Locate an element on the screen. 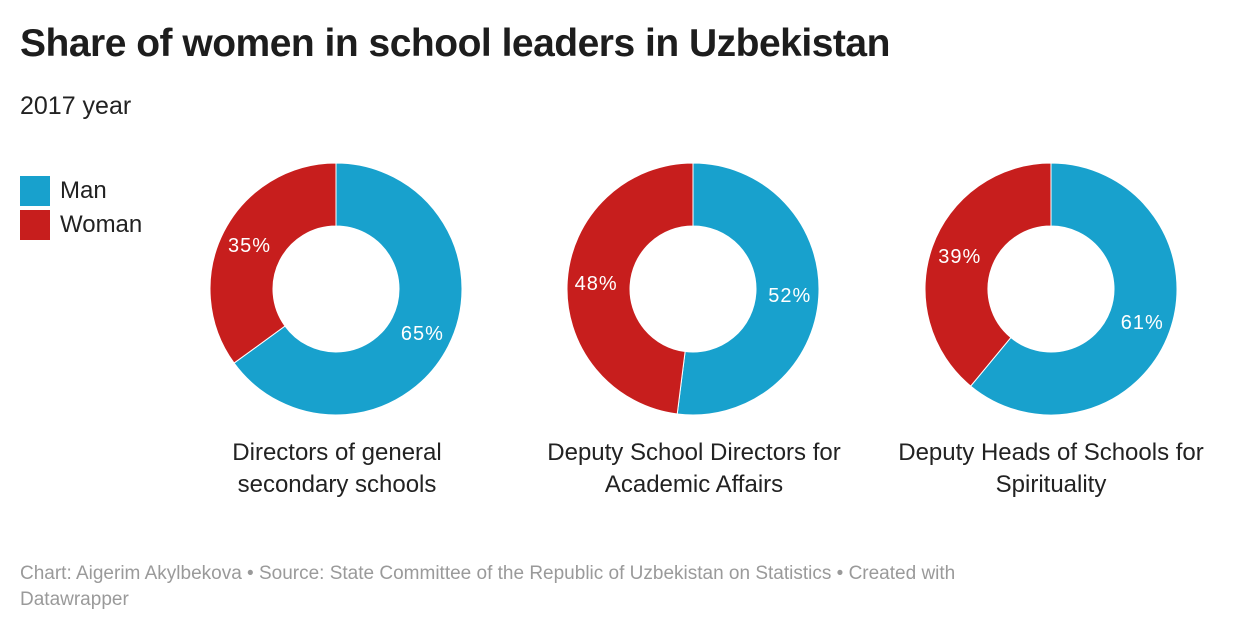  donut-caption-spirituality: Deputy Heads of Schools for Spirituality is located at coordinates (1051, 468).